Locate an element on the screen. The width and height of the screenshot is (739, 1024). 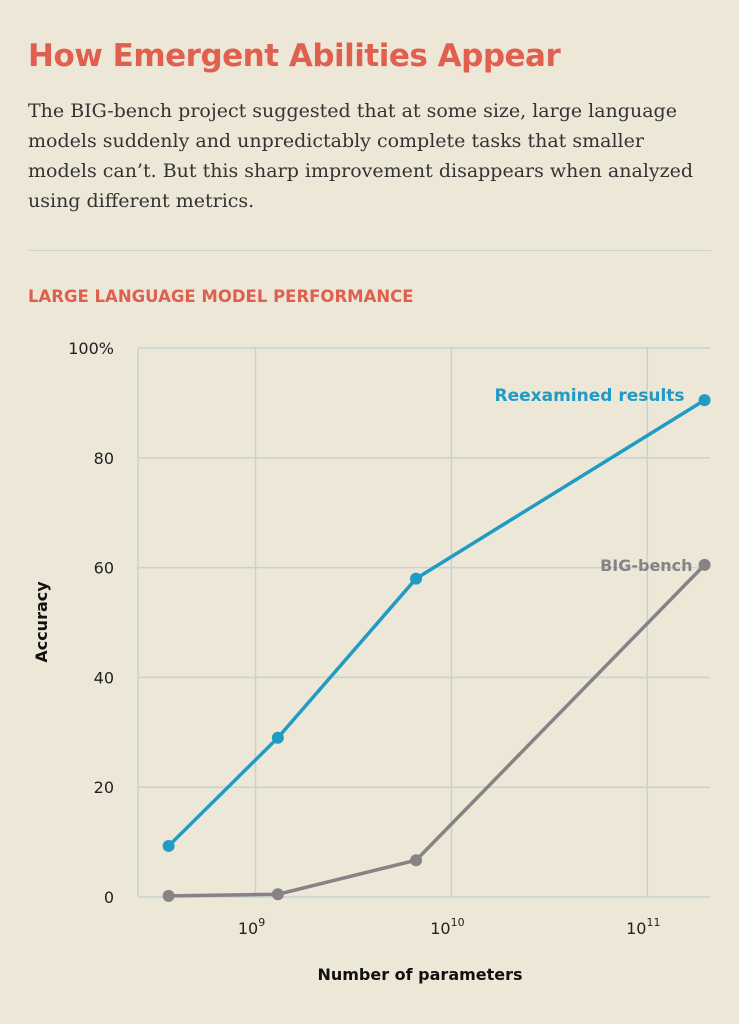
x-tick-label: 1011 is located at coordinates (643, 927).